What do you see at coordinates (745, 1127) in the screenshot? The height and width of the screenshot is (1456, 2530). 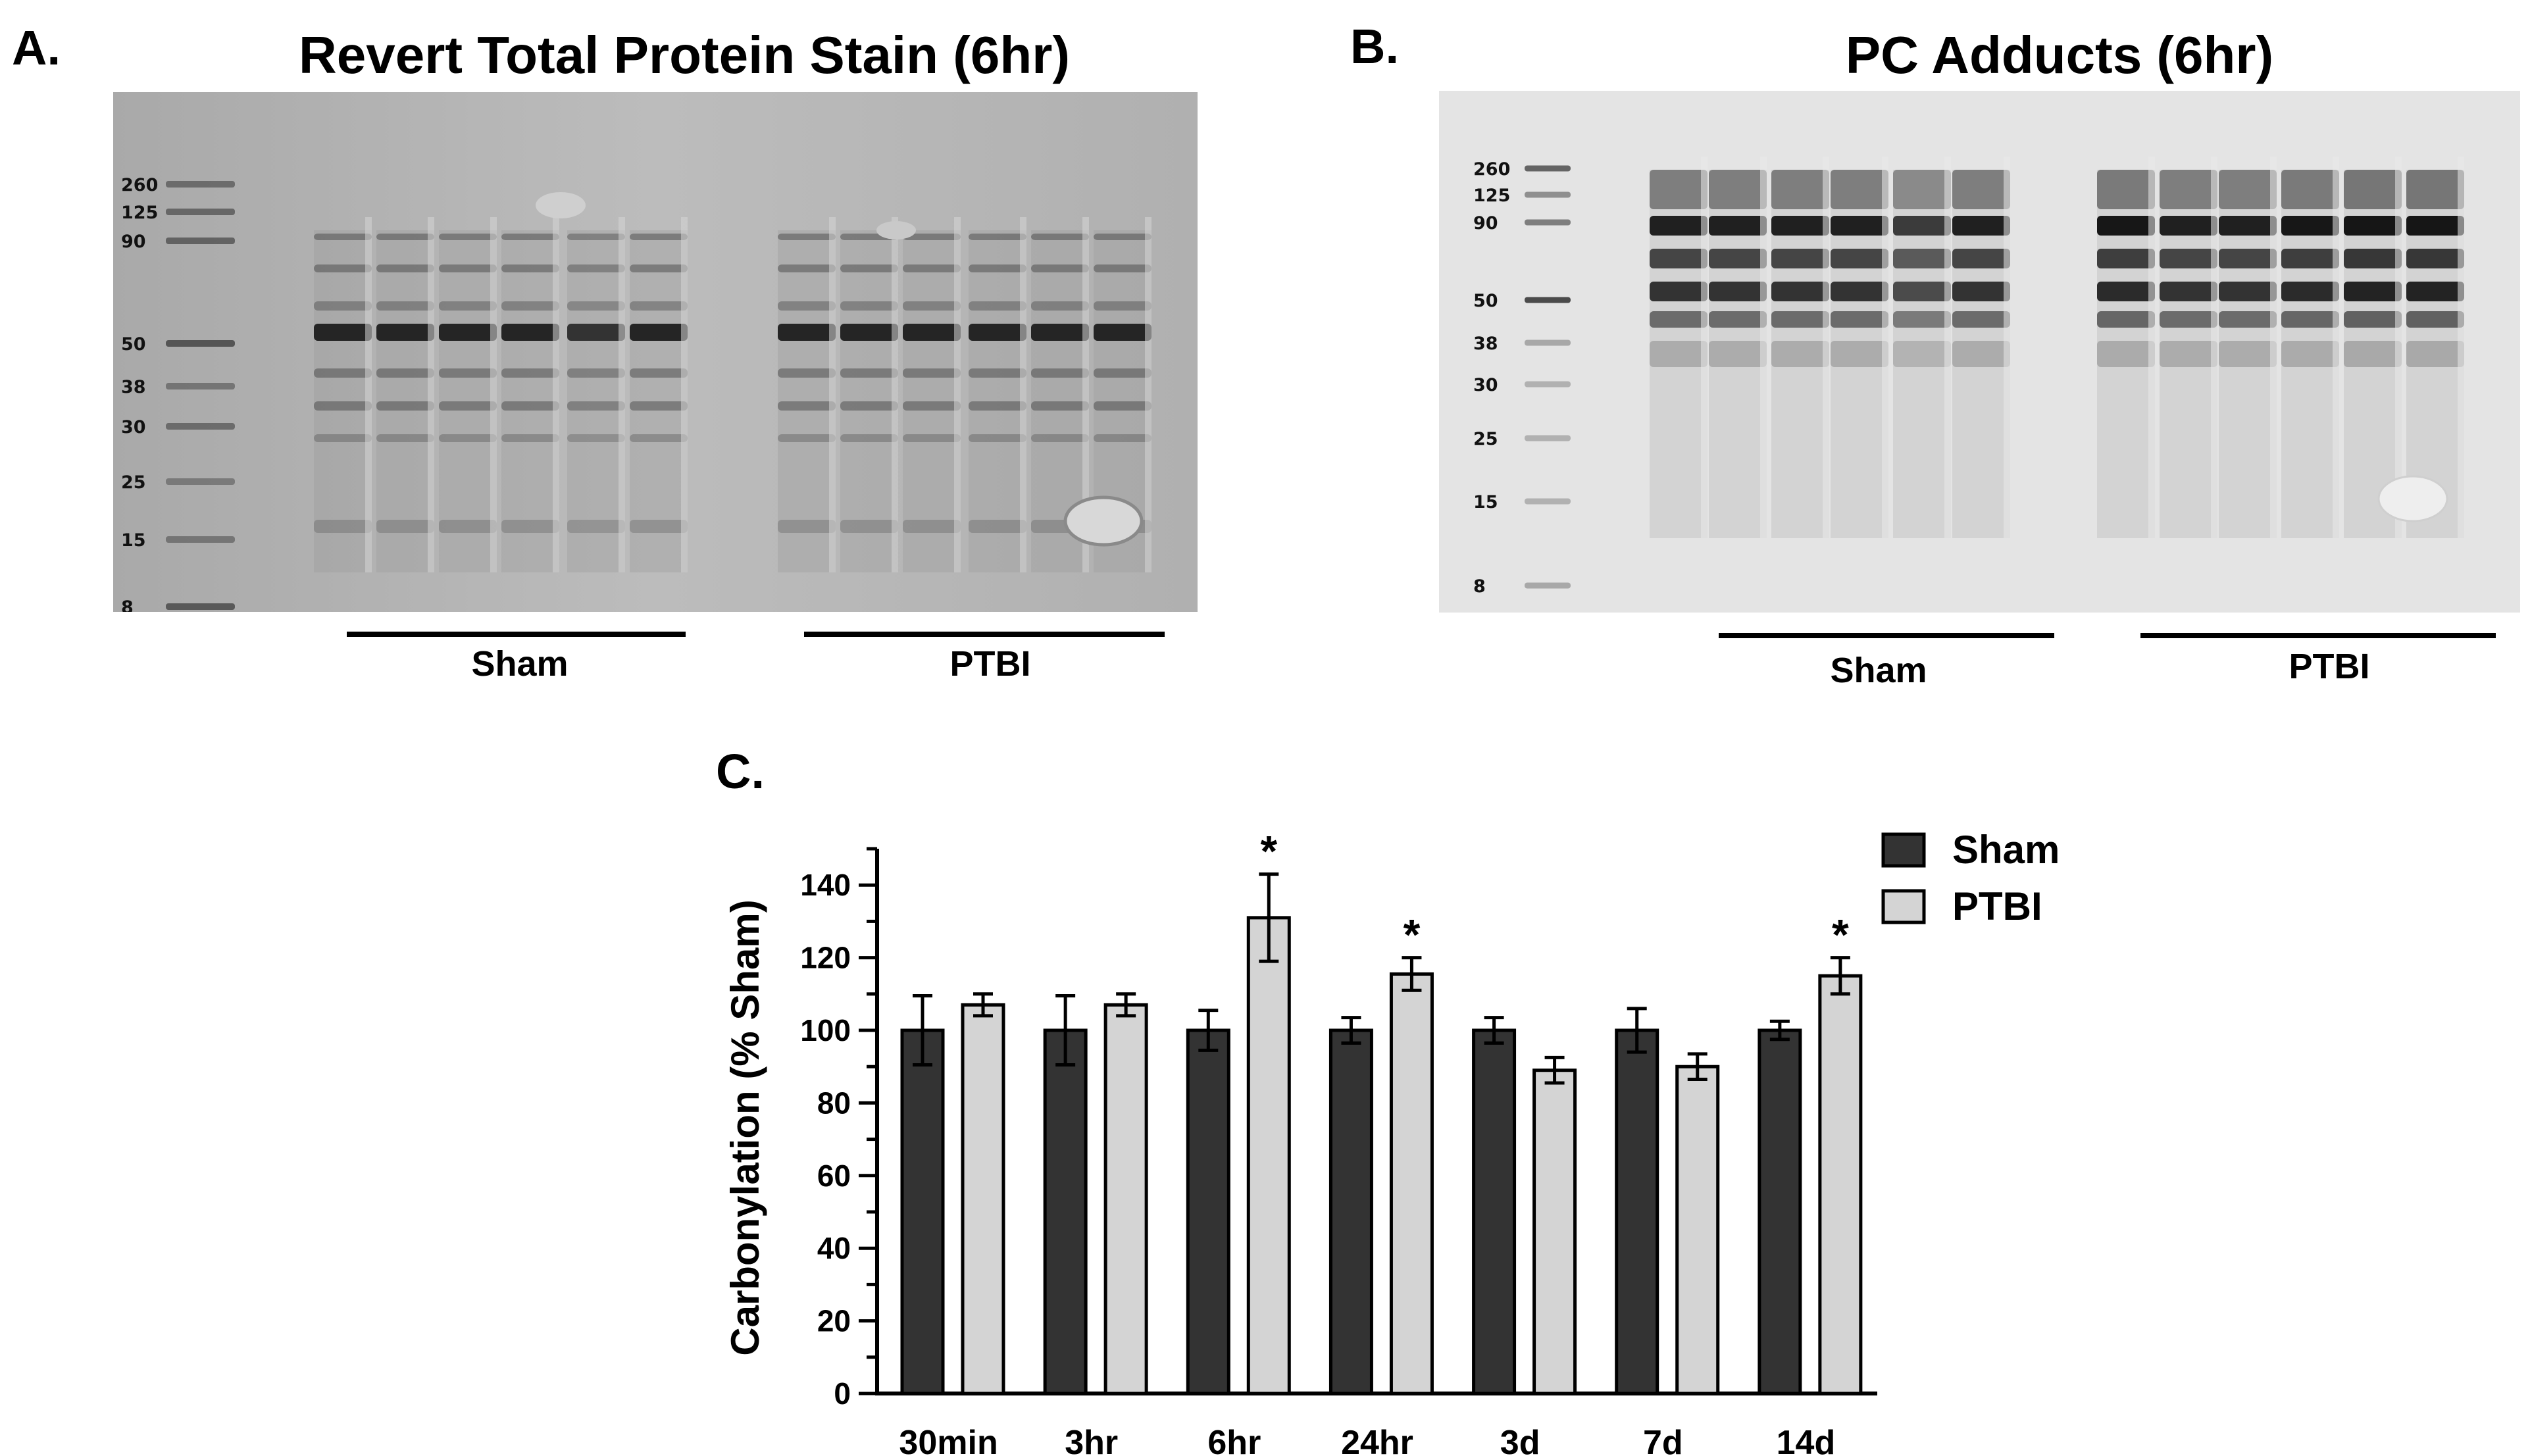 I see `y-axis-label: Carbonylation (% Sham)` at bounding box center [745, 1127].